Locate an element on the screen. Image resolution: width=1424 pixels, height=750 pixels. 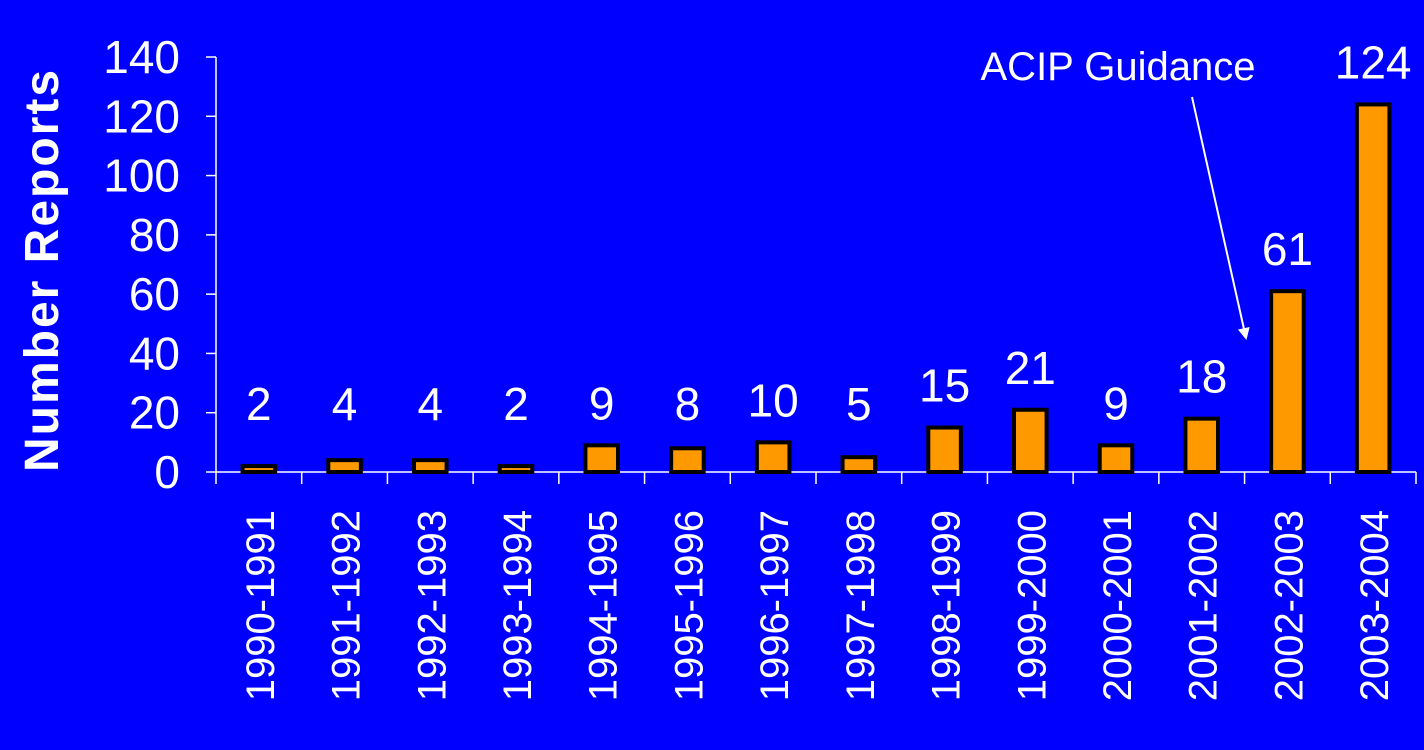
y-tick-label: 140 is located at coordinates (141, 57).